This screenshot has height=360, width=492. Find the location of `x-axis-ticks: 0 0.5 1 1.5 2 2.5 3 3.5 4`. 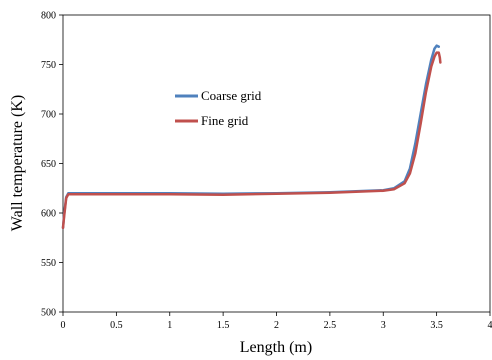

x-axis-ticks: 0 0.5 1 1.5 2 2.5 3 3.5 4 is located at coordinates (276, 321).